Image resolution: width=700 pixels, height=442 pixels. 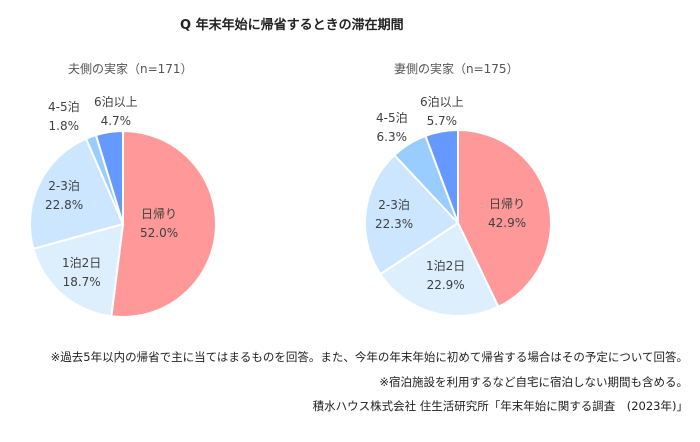 What do you see at coordinates (456, 69) in the screenshot?
I see `right-pie-subtitle: 妻側の実家（n=175）` at bounding box center [456, 69].